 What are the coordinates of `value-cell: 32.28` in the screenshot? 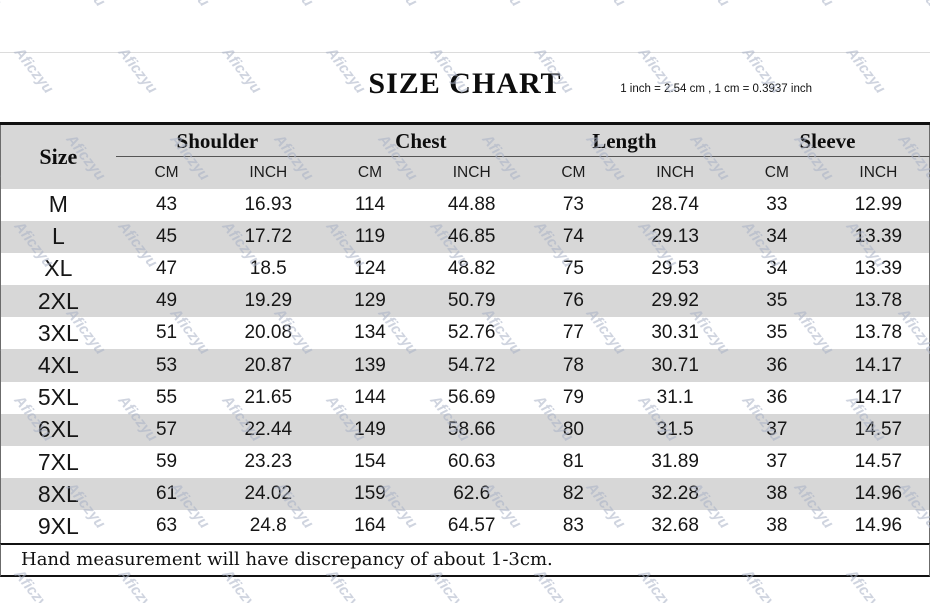 It's located at (675, 494).